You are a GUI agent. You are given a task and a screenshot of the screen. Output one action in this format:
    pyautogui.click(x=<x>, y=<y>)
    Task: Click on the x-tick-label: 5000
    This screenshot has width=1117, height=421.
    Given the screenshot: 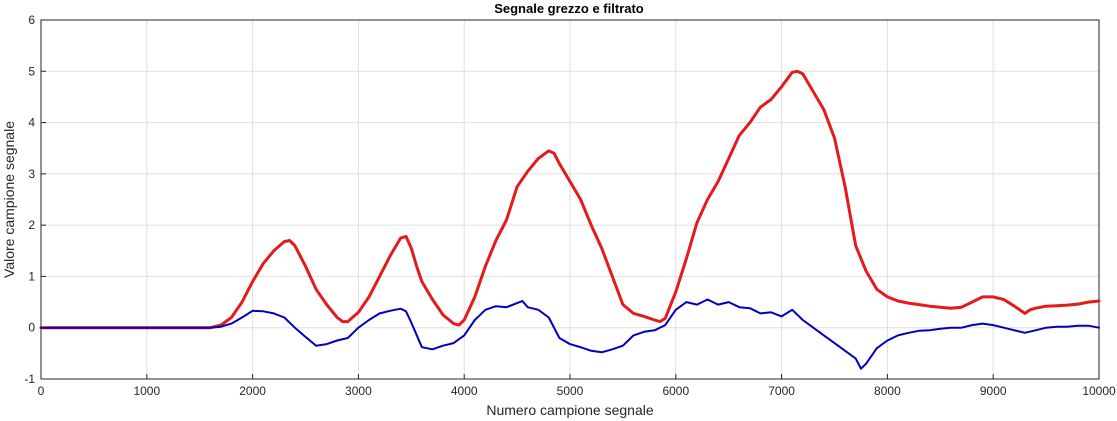 What is the action you would take?
    pyautogui.click(x=570, y=391)
    